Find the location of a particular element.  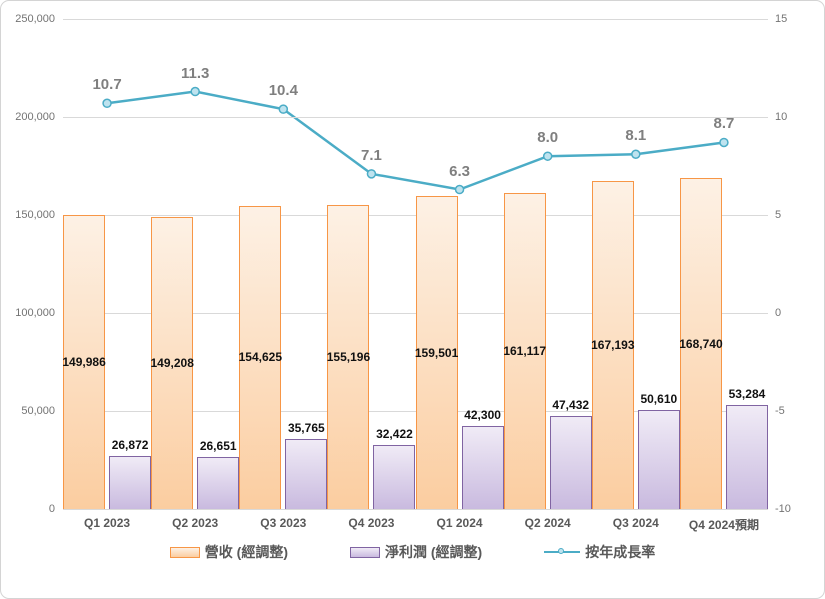

legend-item-1: 營收 (經調整) is located at coordinates (228, 552).